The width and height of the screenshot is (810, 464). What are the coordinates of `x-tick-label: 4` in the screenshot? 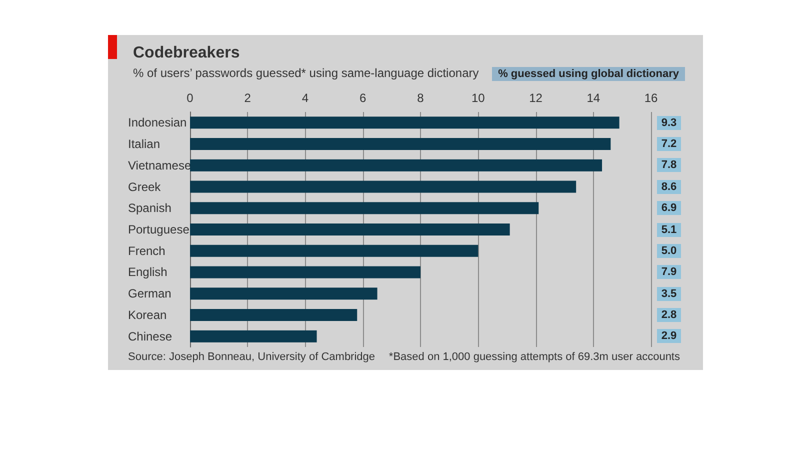 It's located at (305, 98).